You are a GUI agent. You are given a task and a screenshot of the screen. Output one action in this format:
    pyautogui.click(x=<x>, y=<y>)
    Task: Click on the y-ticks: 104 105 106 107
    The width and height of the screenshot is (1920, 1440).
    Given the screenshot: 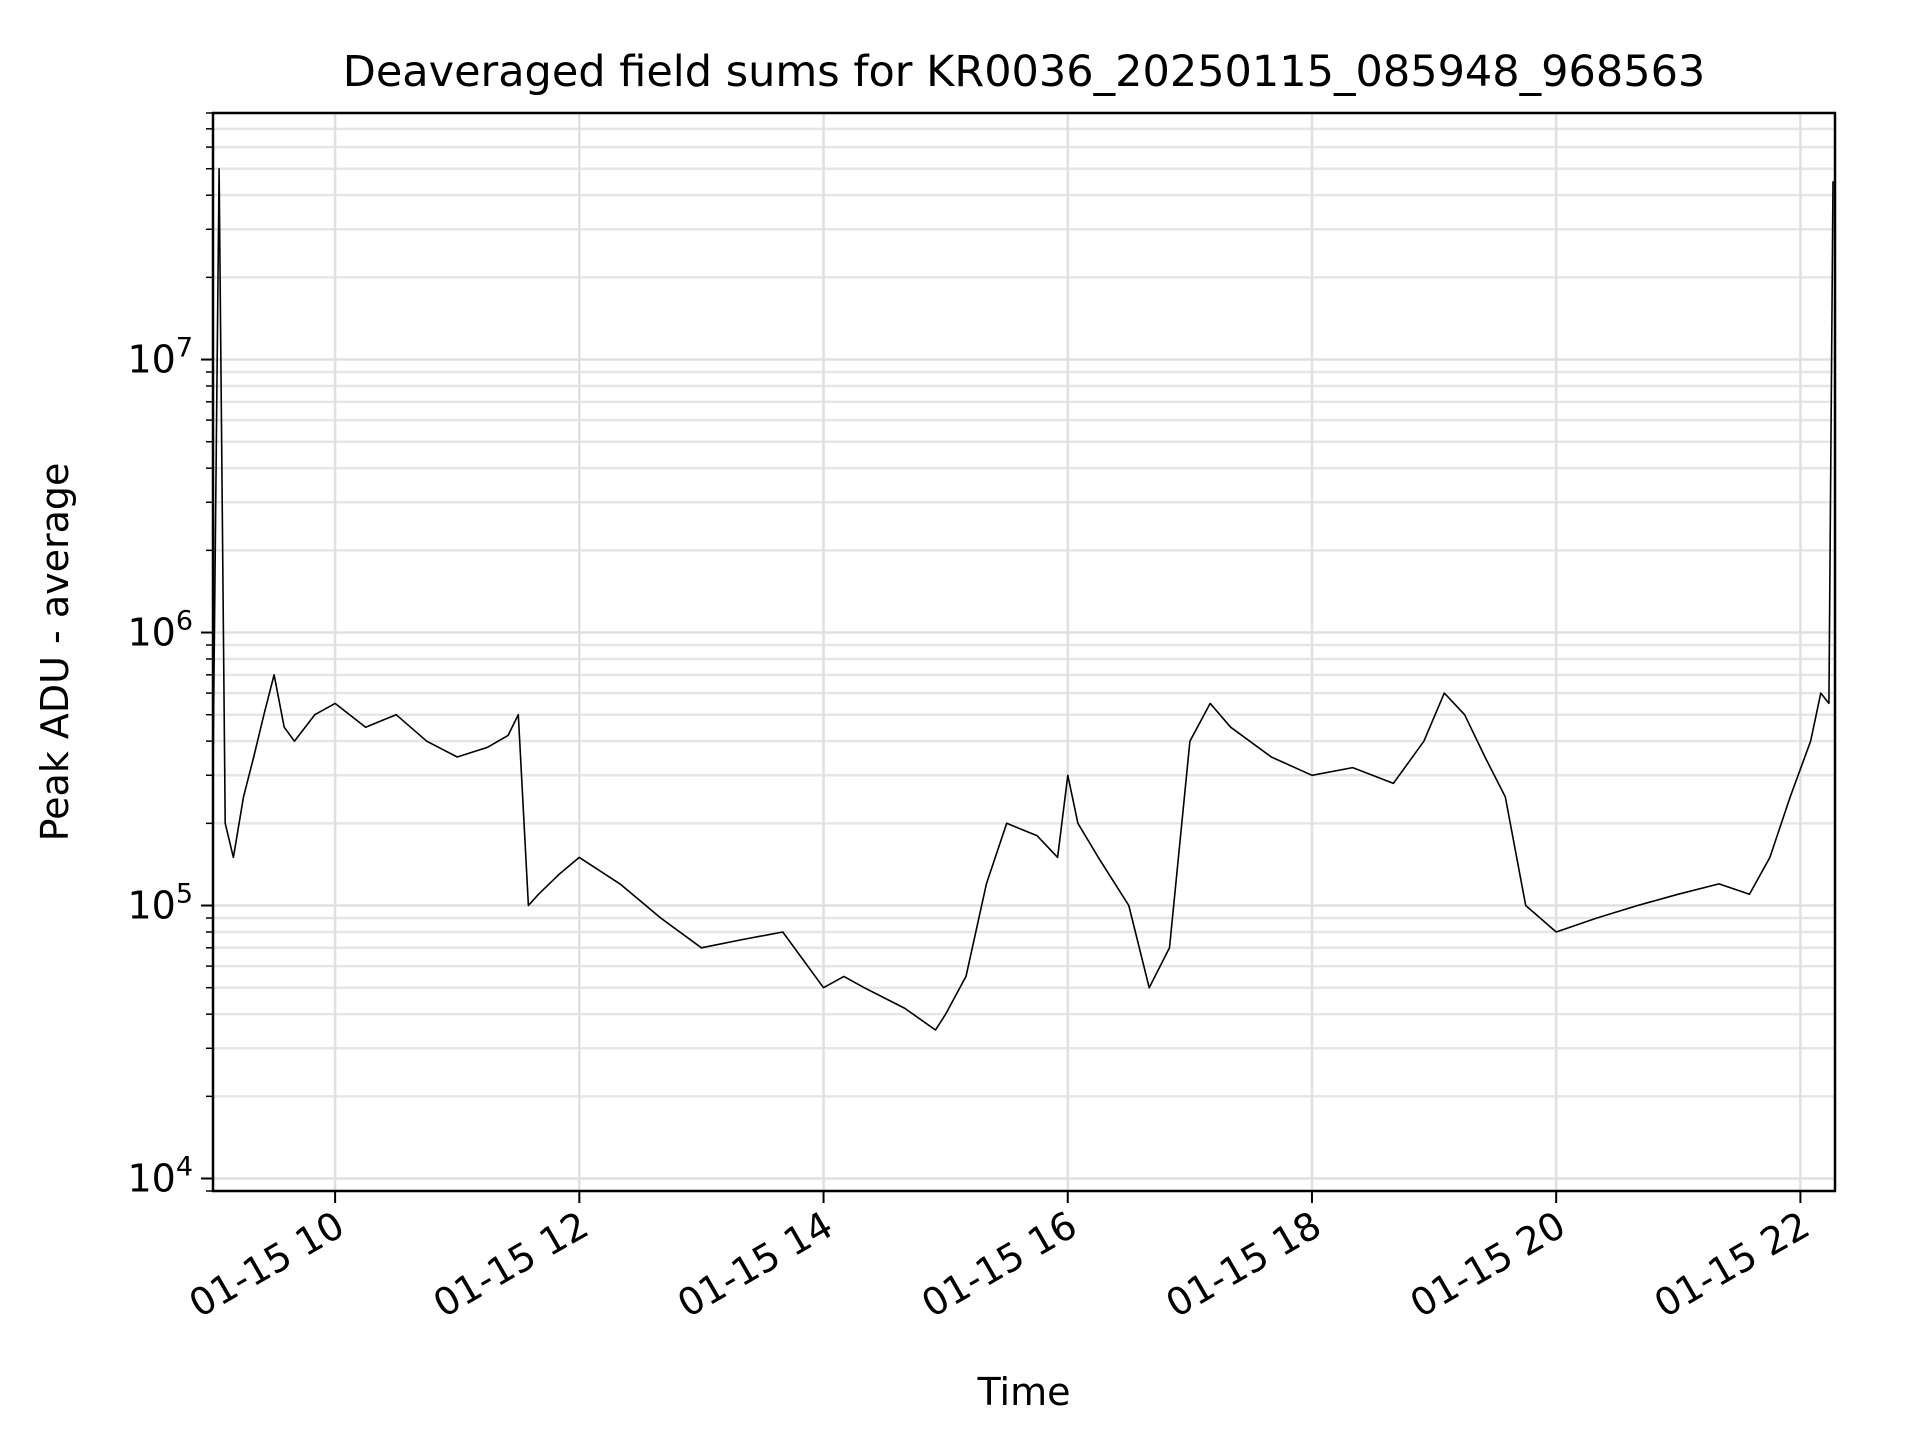 What is the action you would take?
    pyautogui.click(x=170, y=656)
    